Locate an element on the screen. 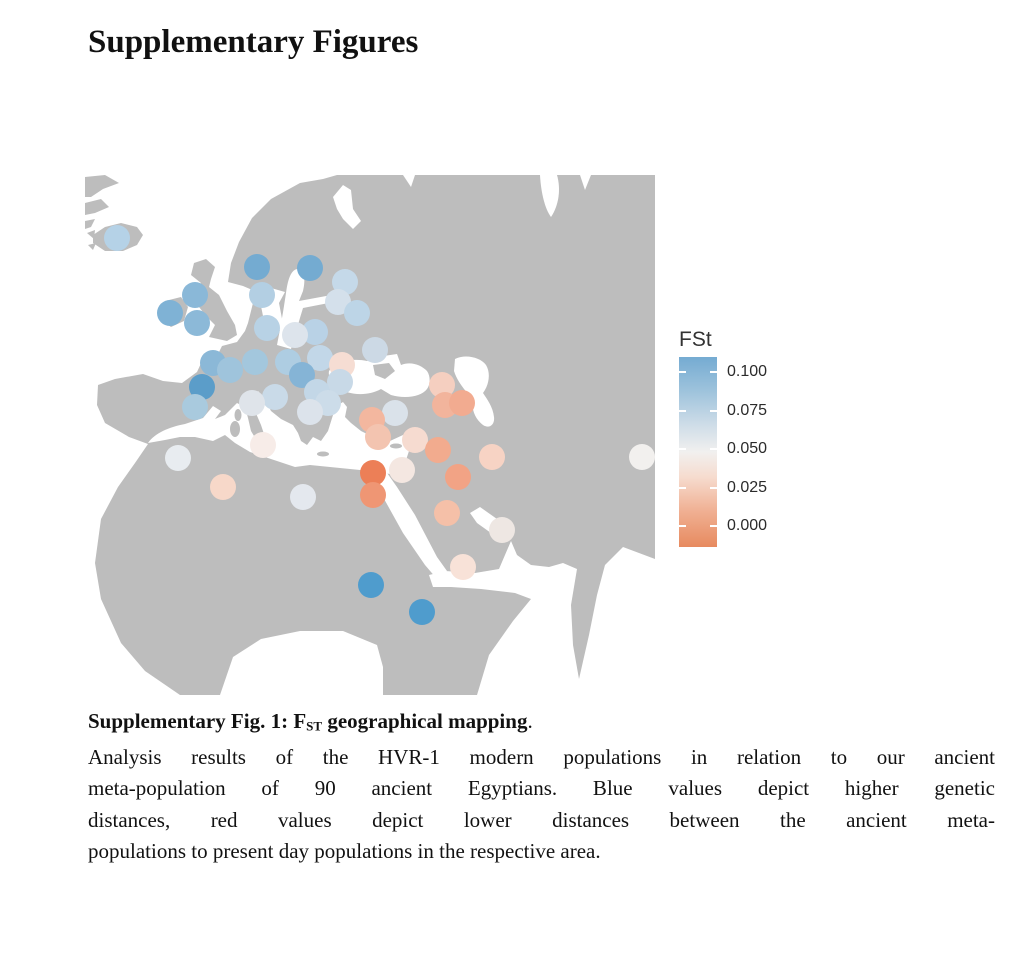 This screenshot has height=978, width=1030. caption-heading-text: Supplementary Fig. 1: F is located at coordinates (197, 721).